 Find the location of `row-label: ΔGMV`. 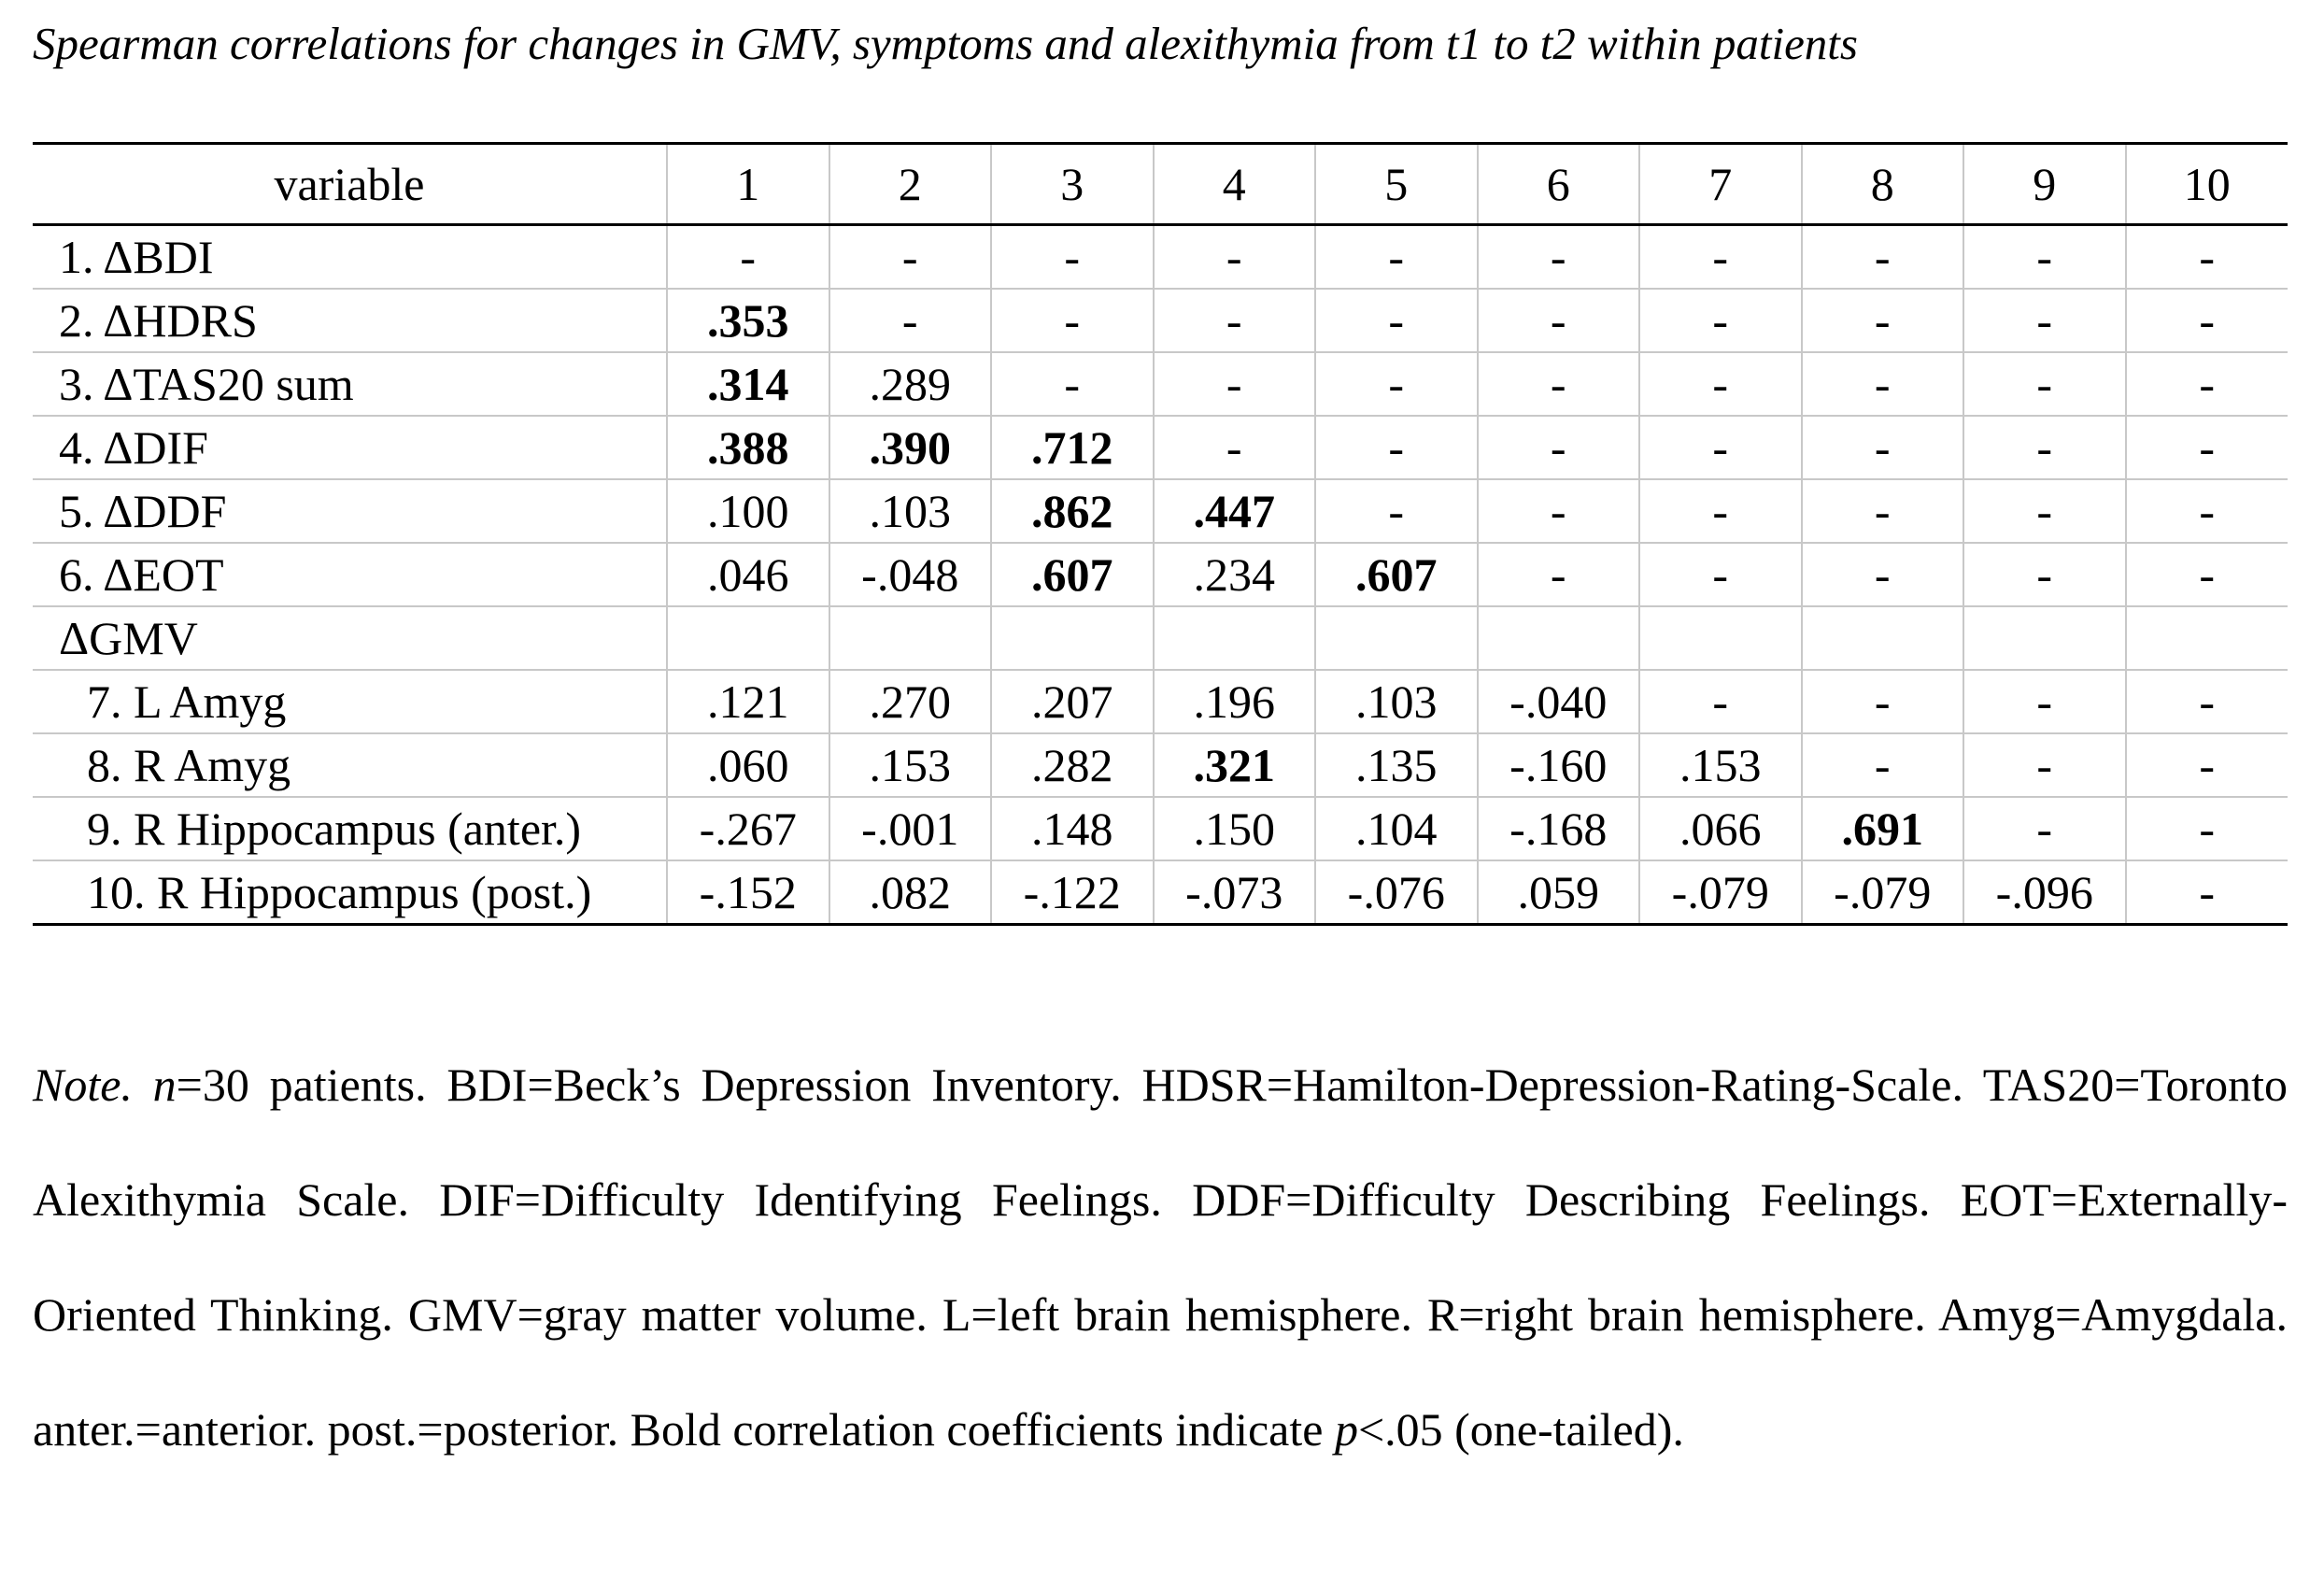

row-label: ΔGMV is located at coordinates (350, 638).